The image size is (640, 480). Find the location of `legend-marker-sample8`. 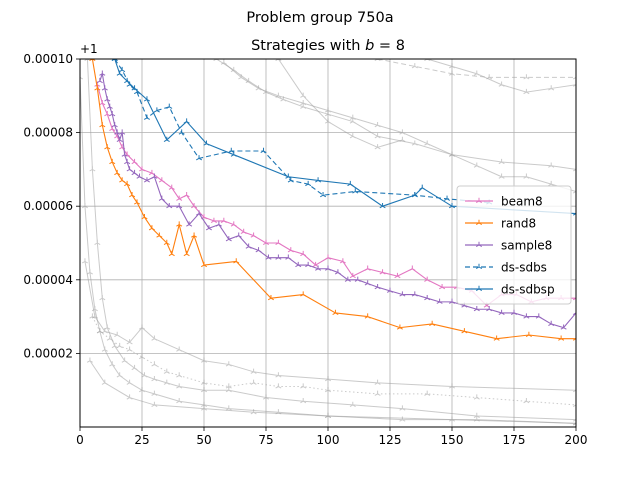

legend-marker-sample8 is located at coordinates (479, 244).